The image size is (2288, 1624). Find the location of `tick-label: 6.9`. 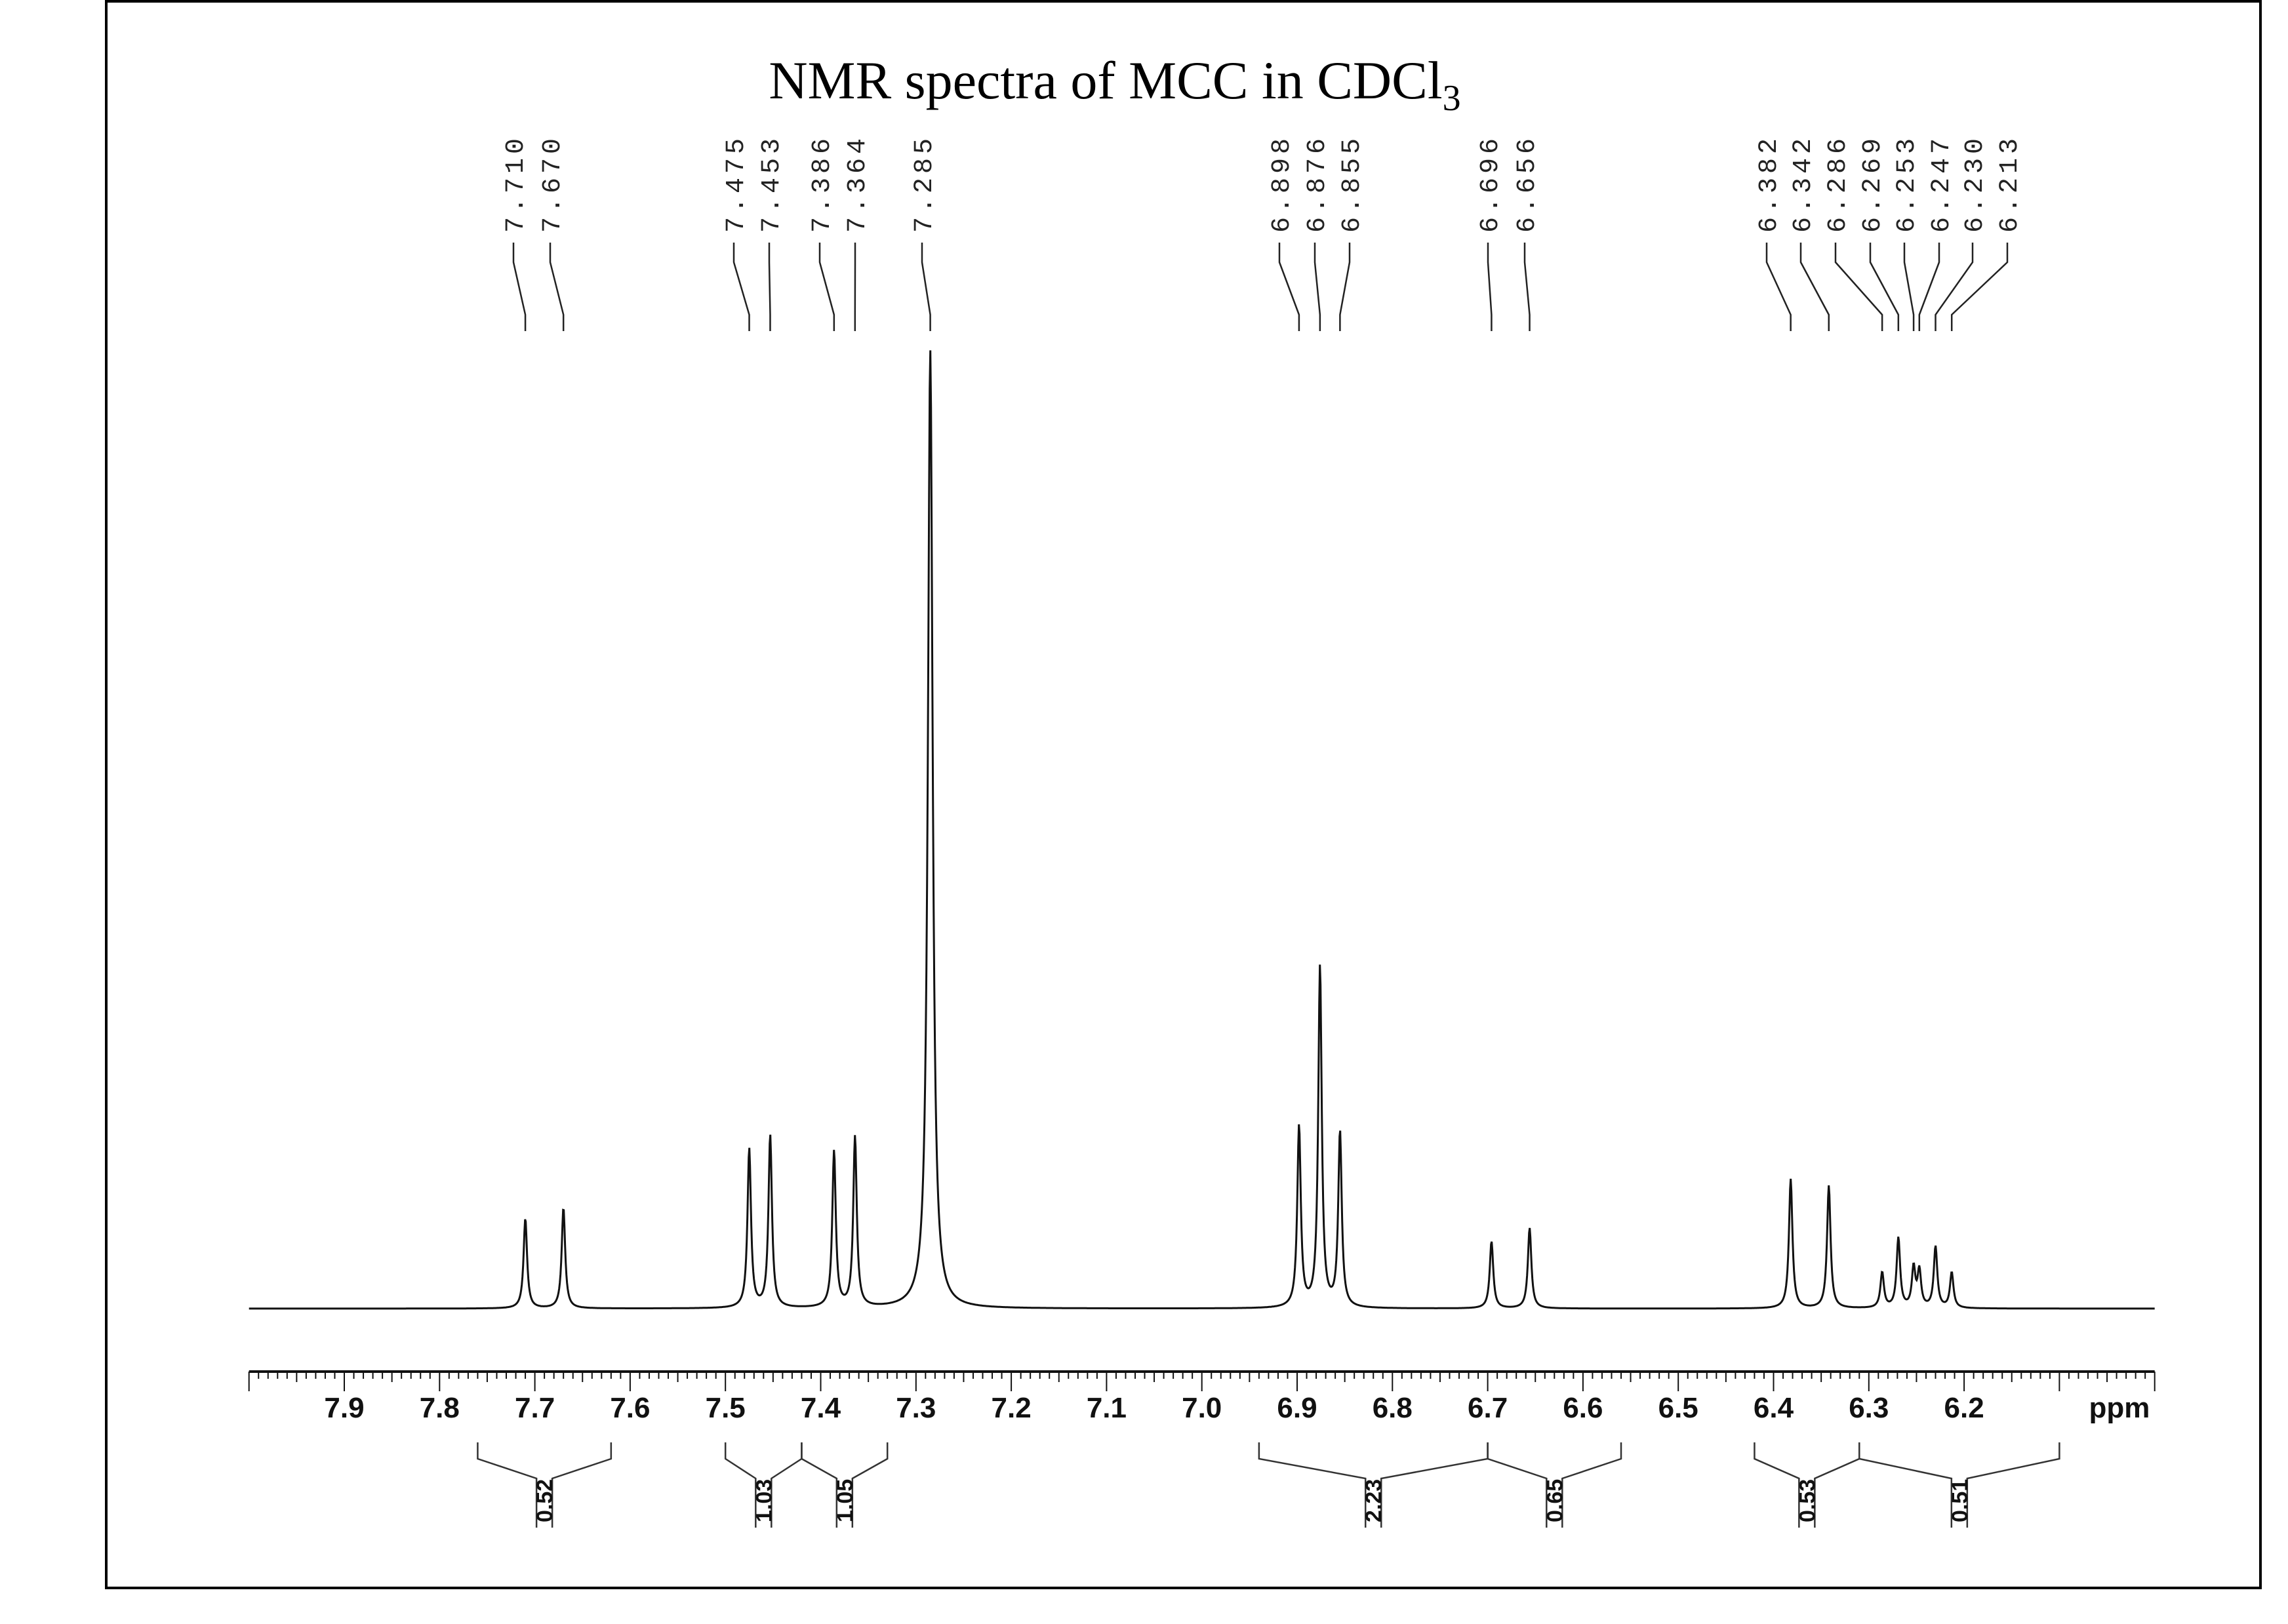

tick-label: 6.9 is located at coordinates (1297, 1408).